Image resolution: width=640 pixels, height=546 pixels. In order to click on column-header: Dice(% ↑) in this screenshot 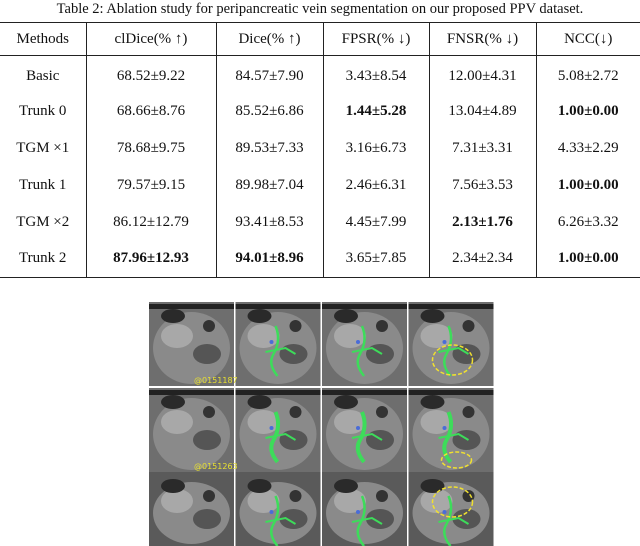, I will do `click(269, 39)`.